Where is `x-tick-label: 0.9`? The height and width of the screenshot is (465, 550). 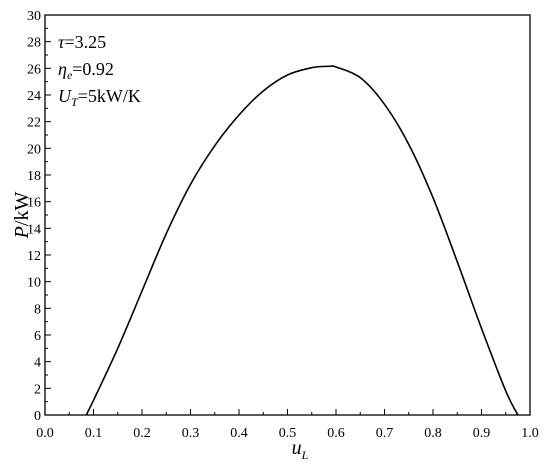 x-tick-label: 0.9 is located at coordinates (482, 433).